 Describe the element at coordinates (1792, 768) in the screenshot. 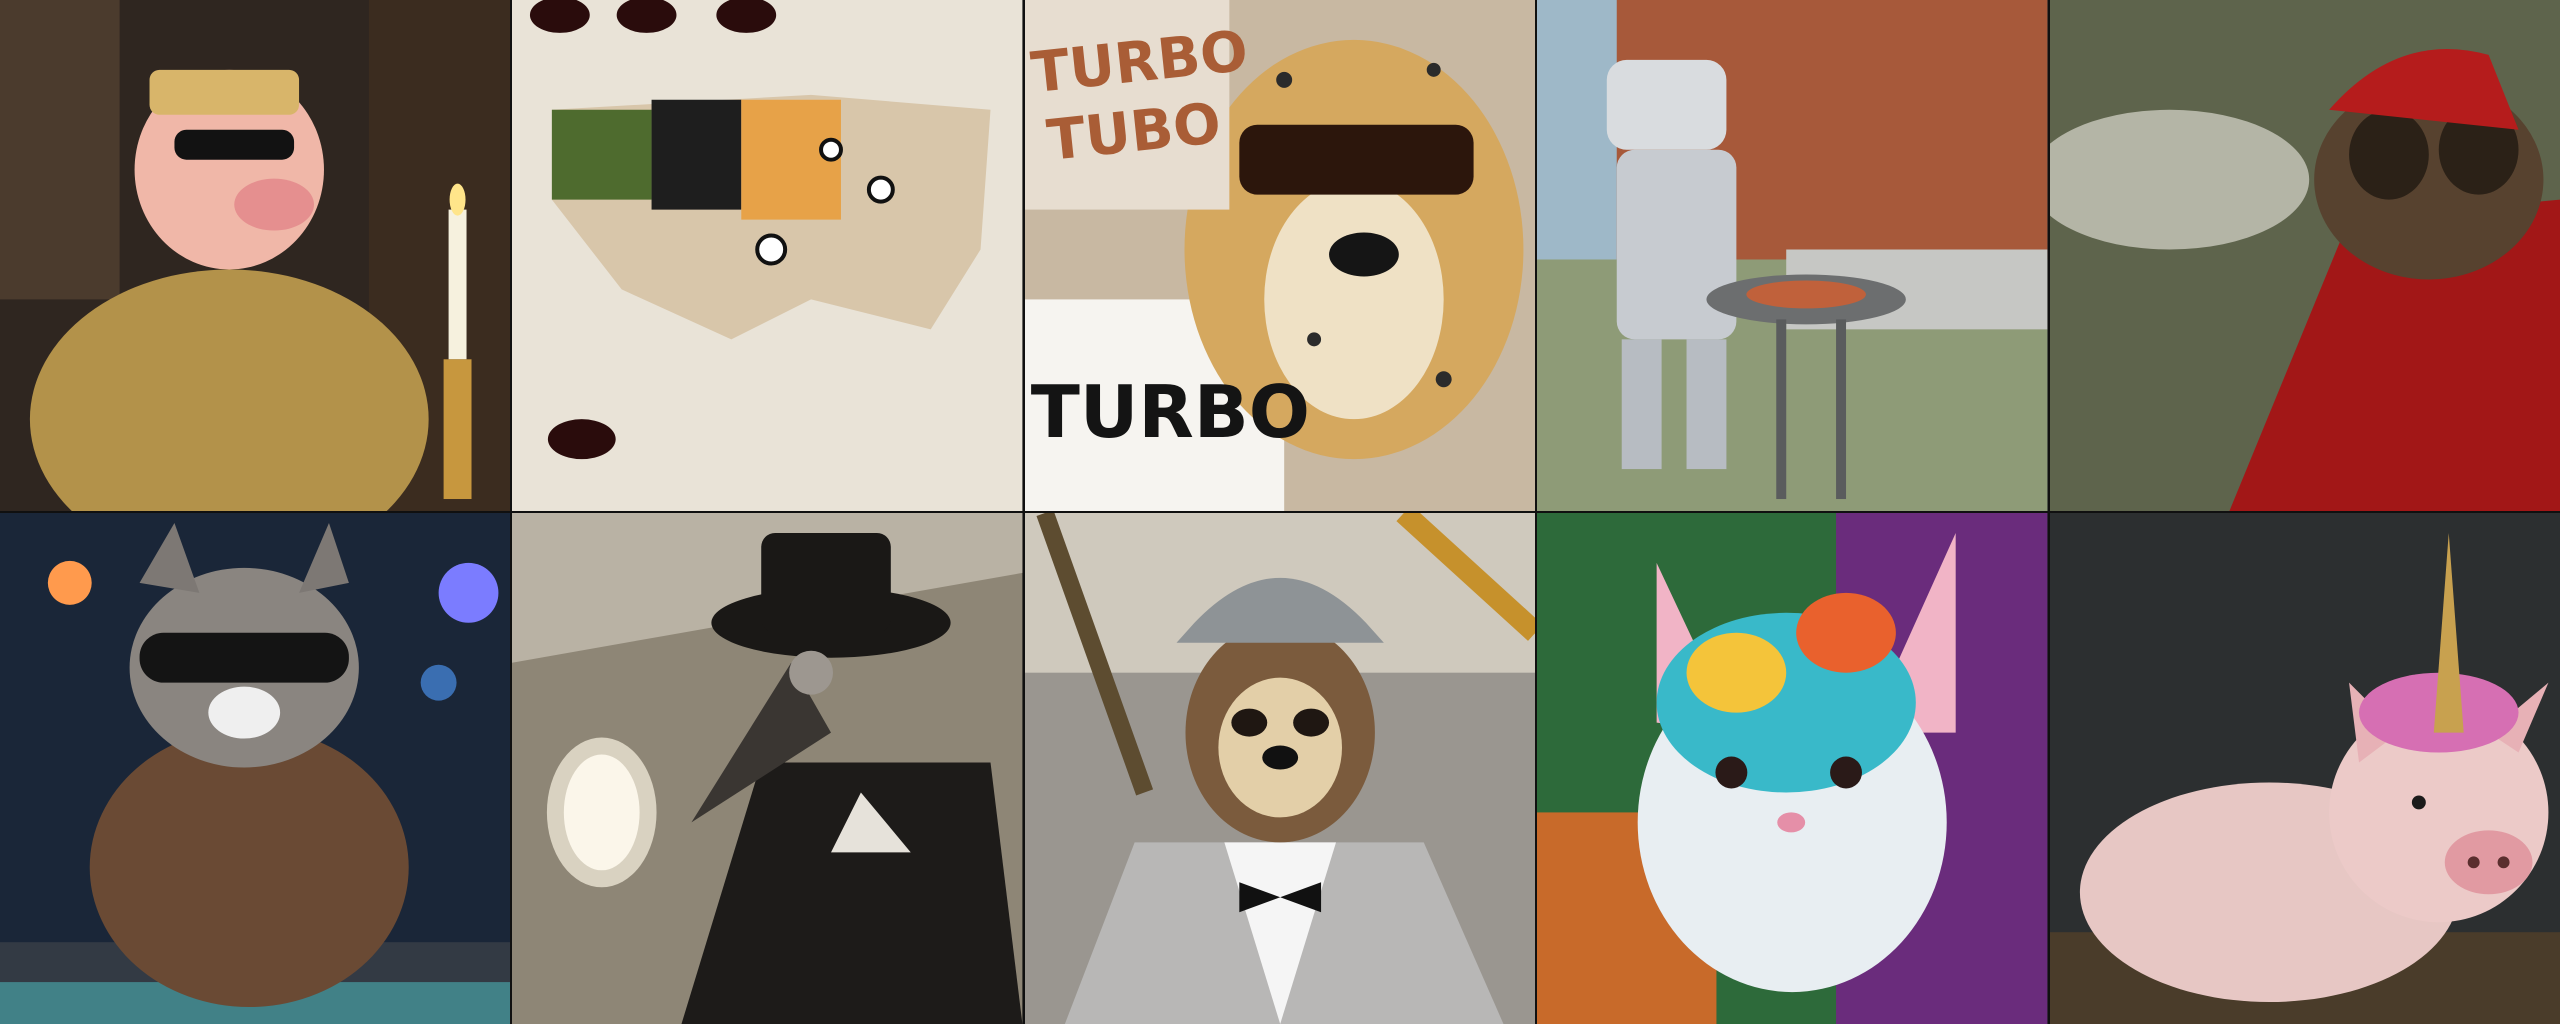

I see `image-rainbow-bunny` at that location.